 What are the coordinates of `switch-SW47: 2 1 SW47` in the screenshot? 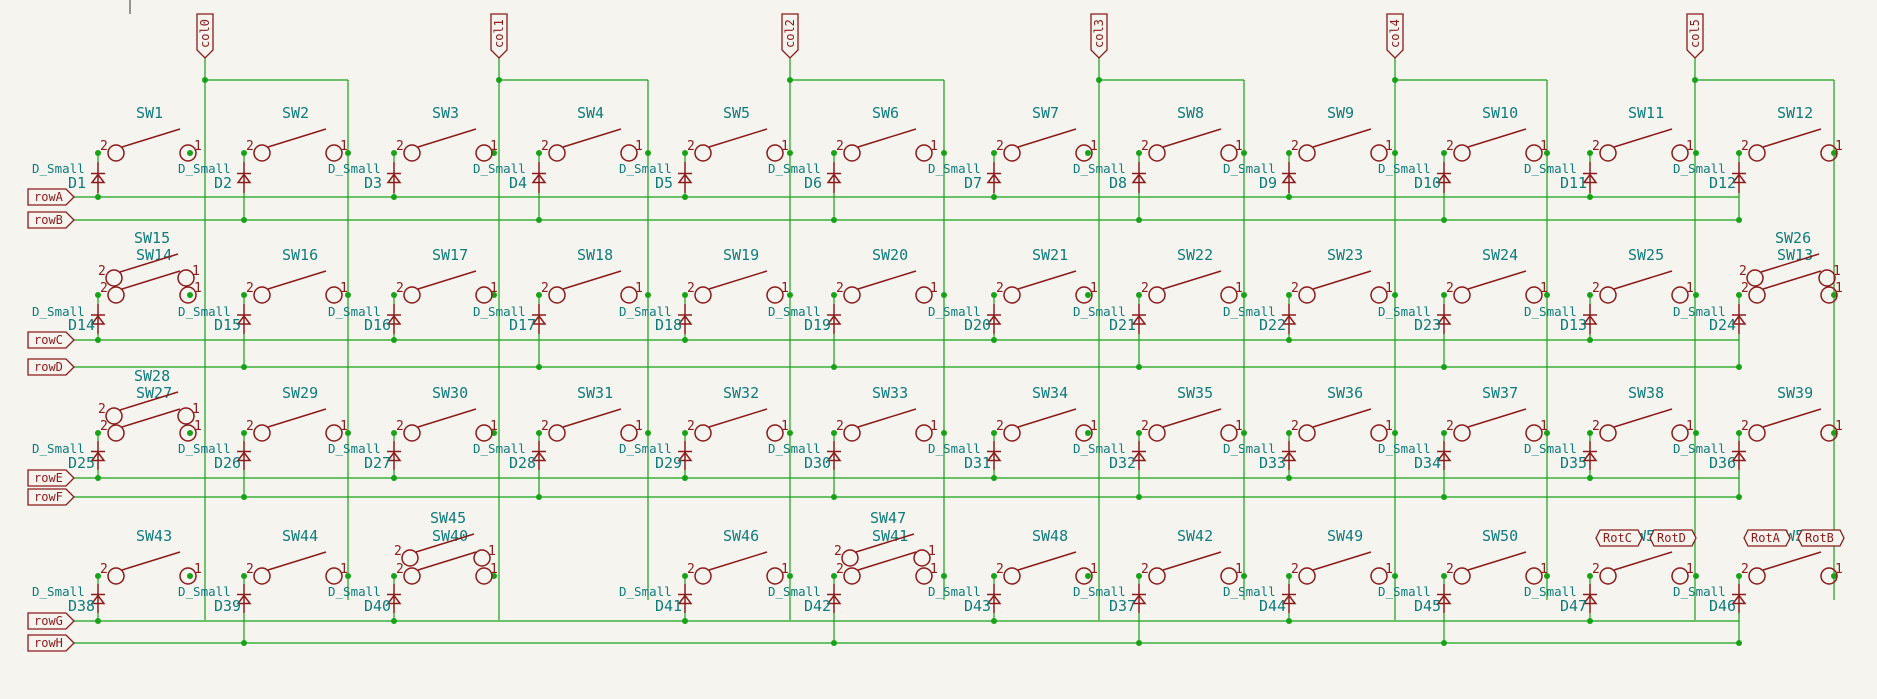 It's located at (885, 538).